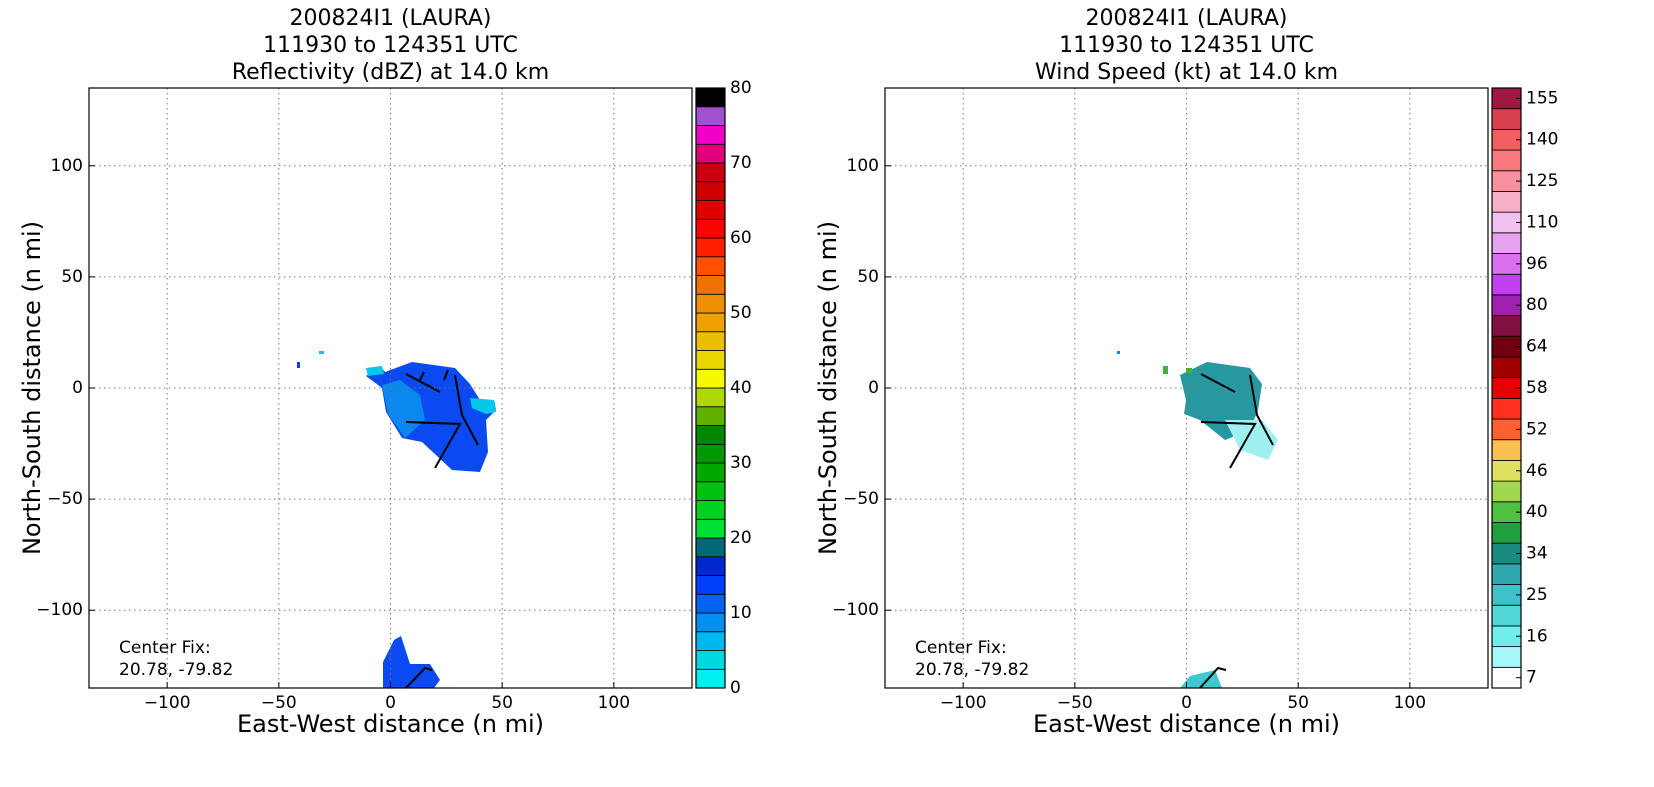 This screenshot has width=1654, height=787. Describe the element at coordinates (1542, 98) in the screenshot. I see `colorbar-tick-label: 155` at that location.